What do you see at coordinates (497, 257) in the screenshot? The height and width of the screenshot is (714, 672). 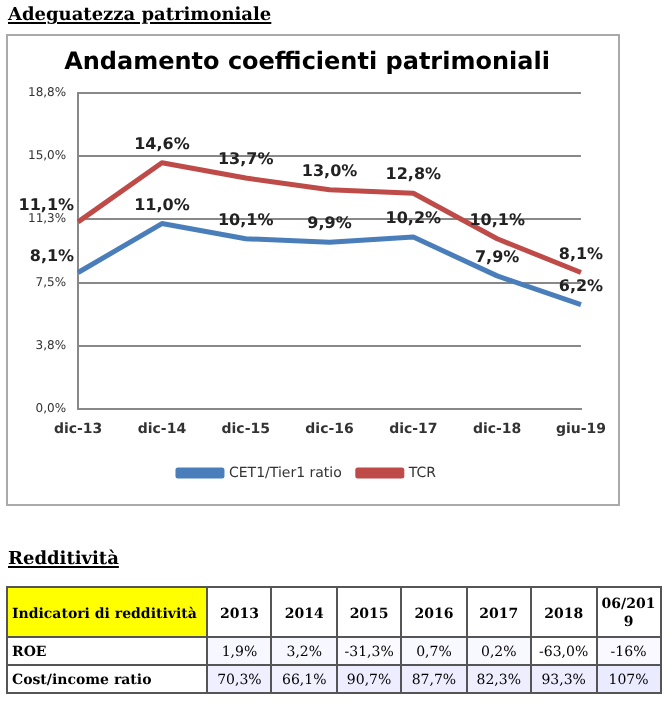 I see `data-label: 7,9%` at bounding box center [497, 257].